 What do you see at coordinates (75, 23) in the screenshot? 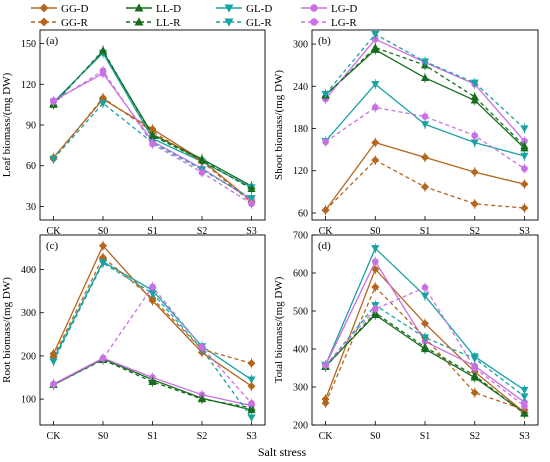
I see `legend-label: GG-R` at bounding box center [75, 23].